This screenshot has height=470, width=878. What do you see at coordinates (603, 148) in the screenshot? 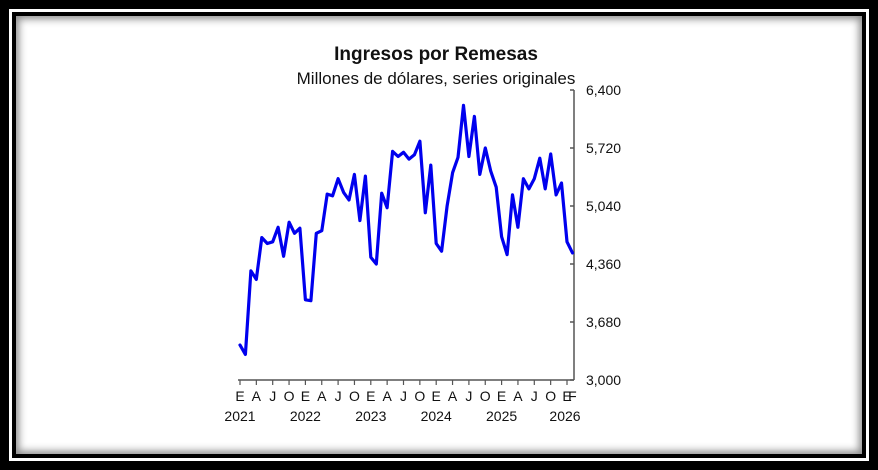
I see `y-tick-label: 5,720` at bounding box center [603, 148].